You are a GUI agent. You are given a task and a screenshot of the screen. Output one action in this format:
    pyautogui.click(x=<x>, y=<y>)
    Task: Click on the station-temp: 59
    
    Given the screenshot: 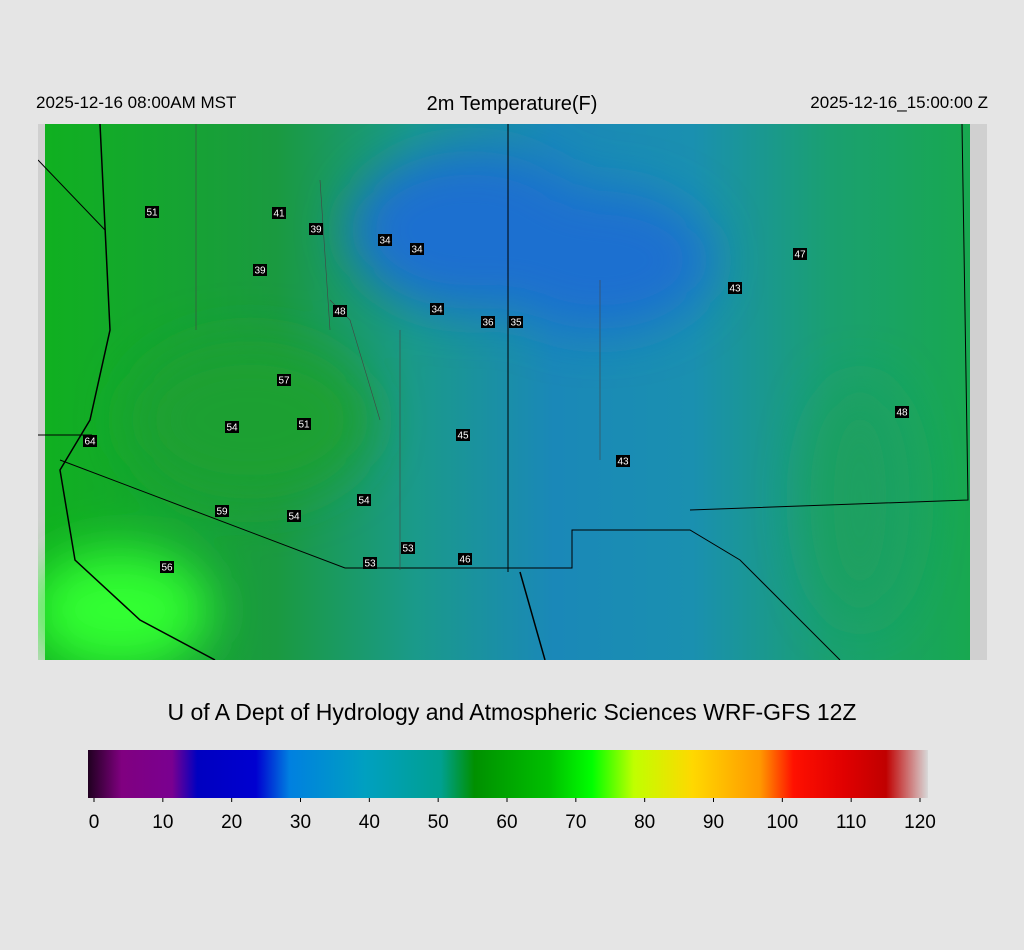 What is the action you would take?
    pyautogui.click(x=222, y=512)
    